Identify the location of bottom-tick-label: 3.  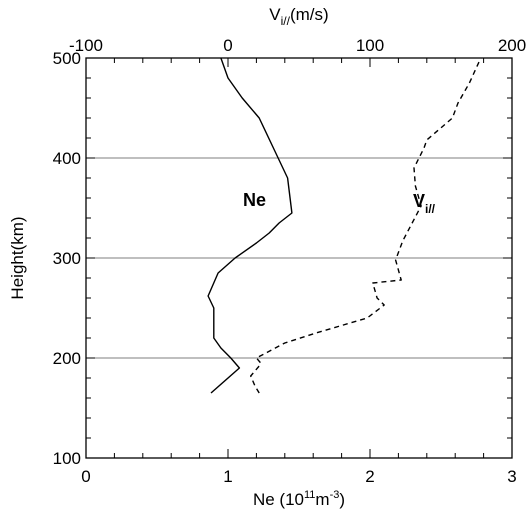
(511, 476).